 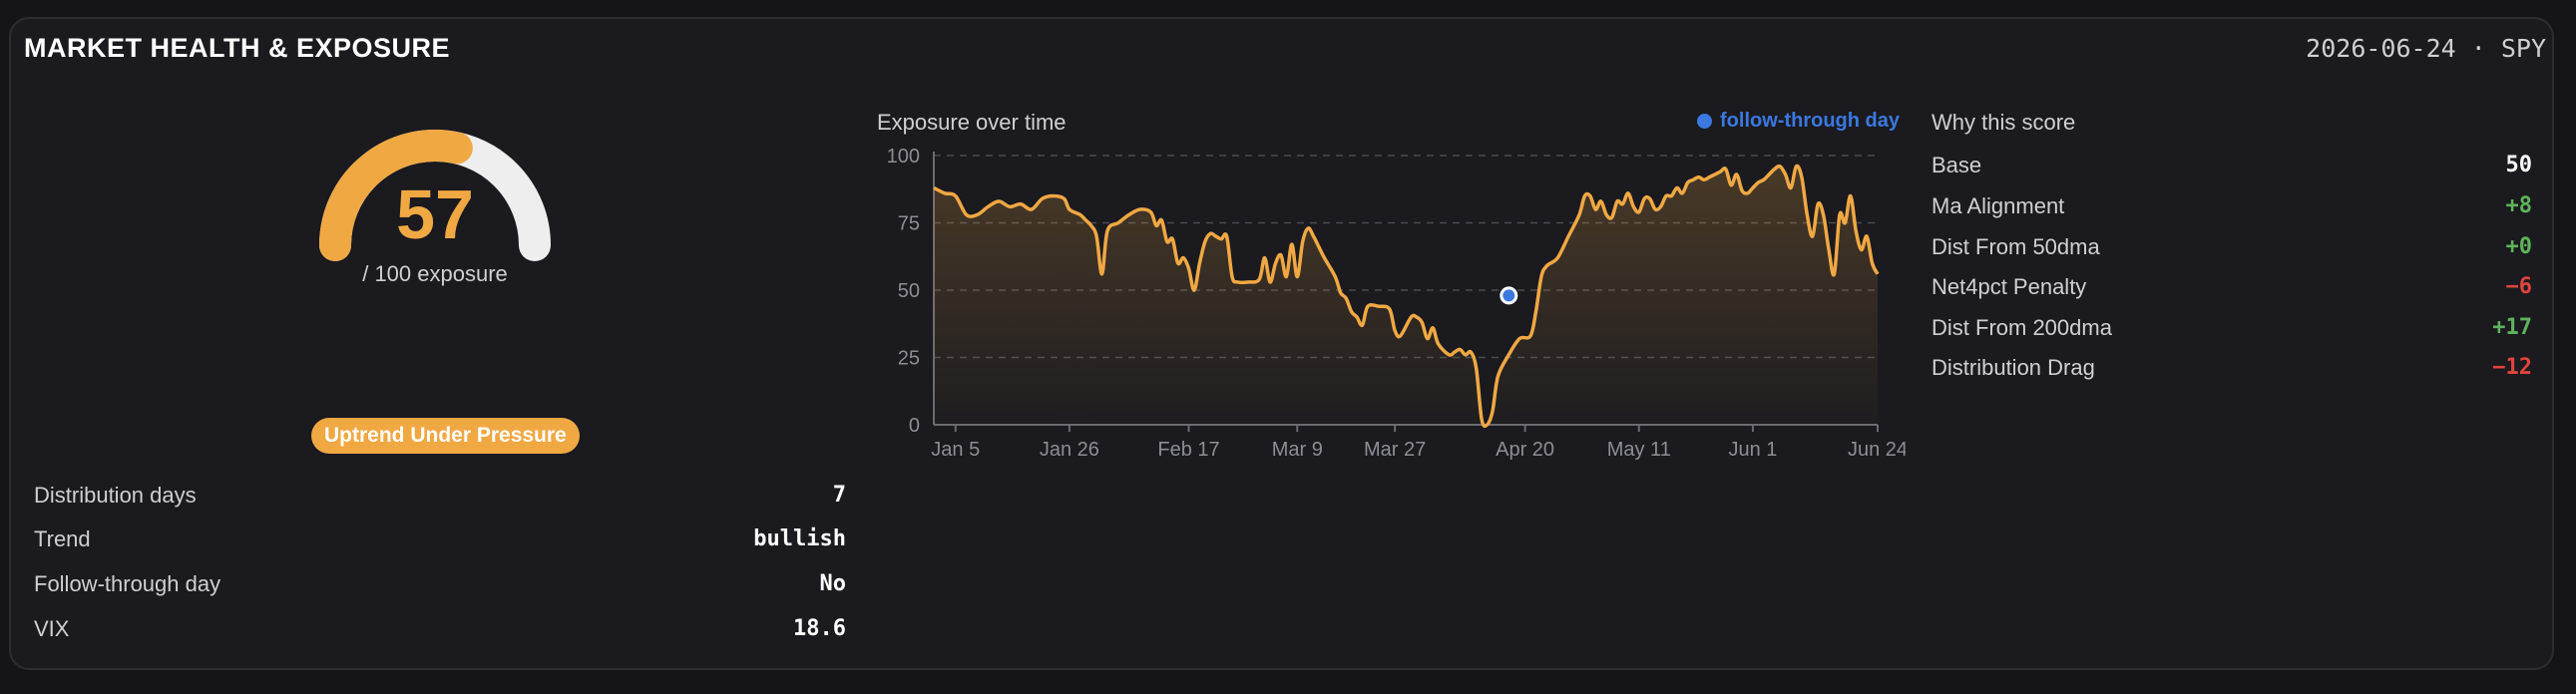 What do you see at coordinates (445, 436) in the screenshot?
I see `status-badge: Uptrend Under Pressure` at bounding box center [445, 436].